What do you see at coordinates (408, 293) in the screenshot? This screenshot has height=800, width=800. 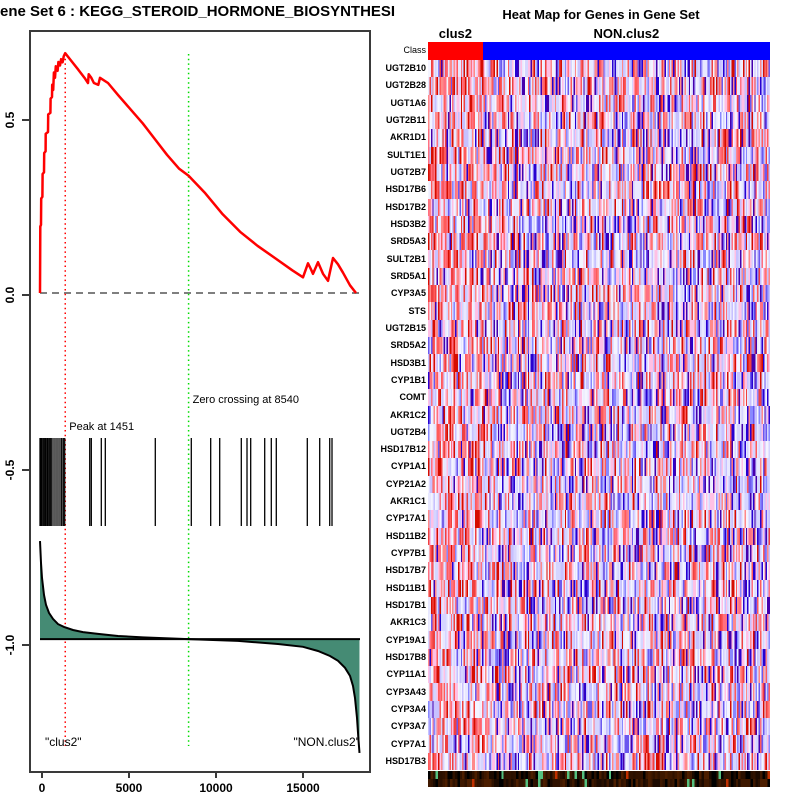 I see `gene-label: CYP3A5` at bounding box center [408, 293].